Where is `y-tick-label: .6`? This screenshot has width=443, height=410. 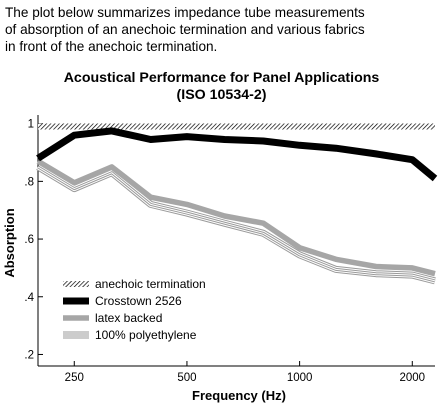
y-tick-label: .6 is located at coordinates (29, 240).